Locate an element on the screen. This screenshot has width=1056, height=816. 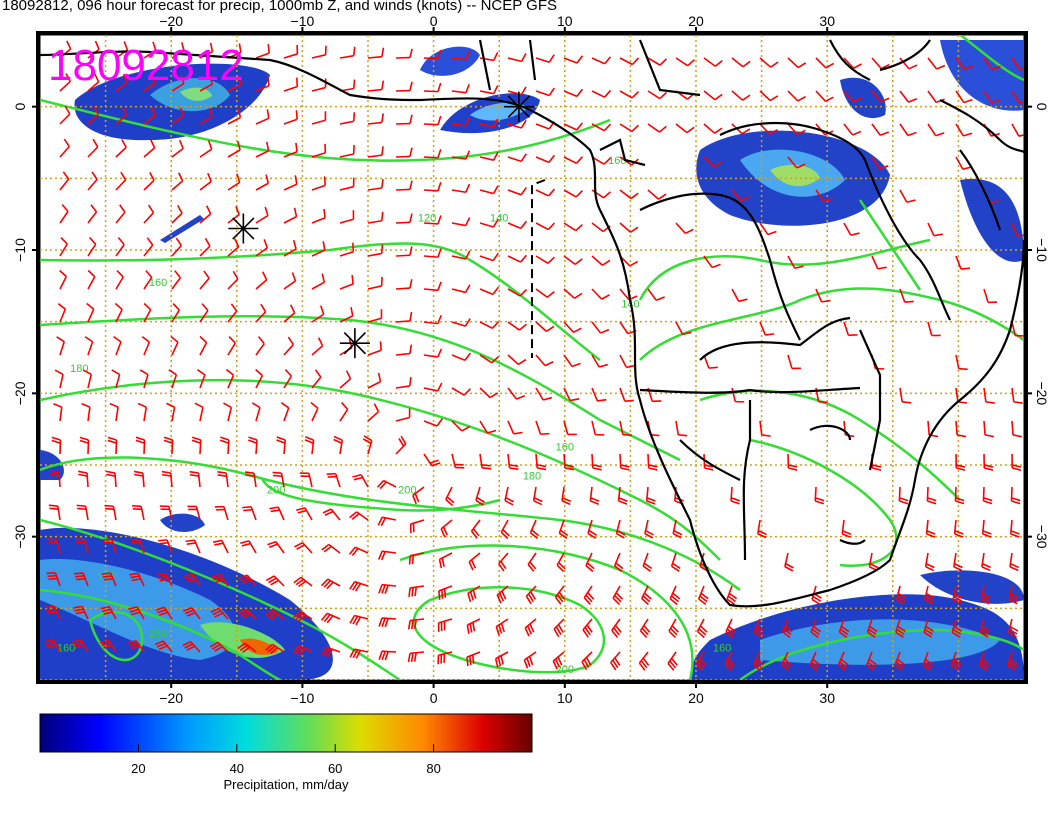
colorbar-tick-label: 60 is located at coordinates (335, 768).